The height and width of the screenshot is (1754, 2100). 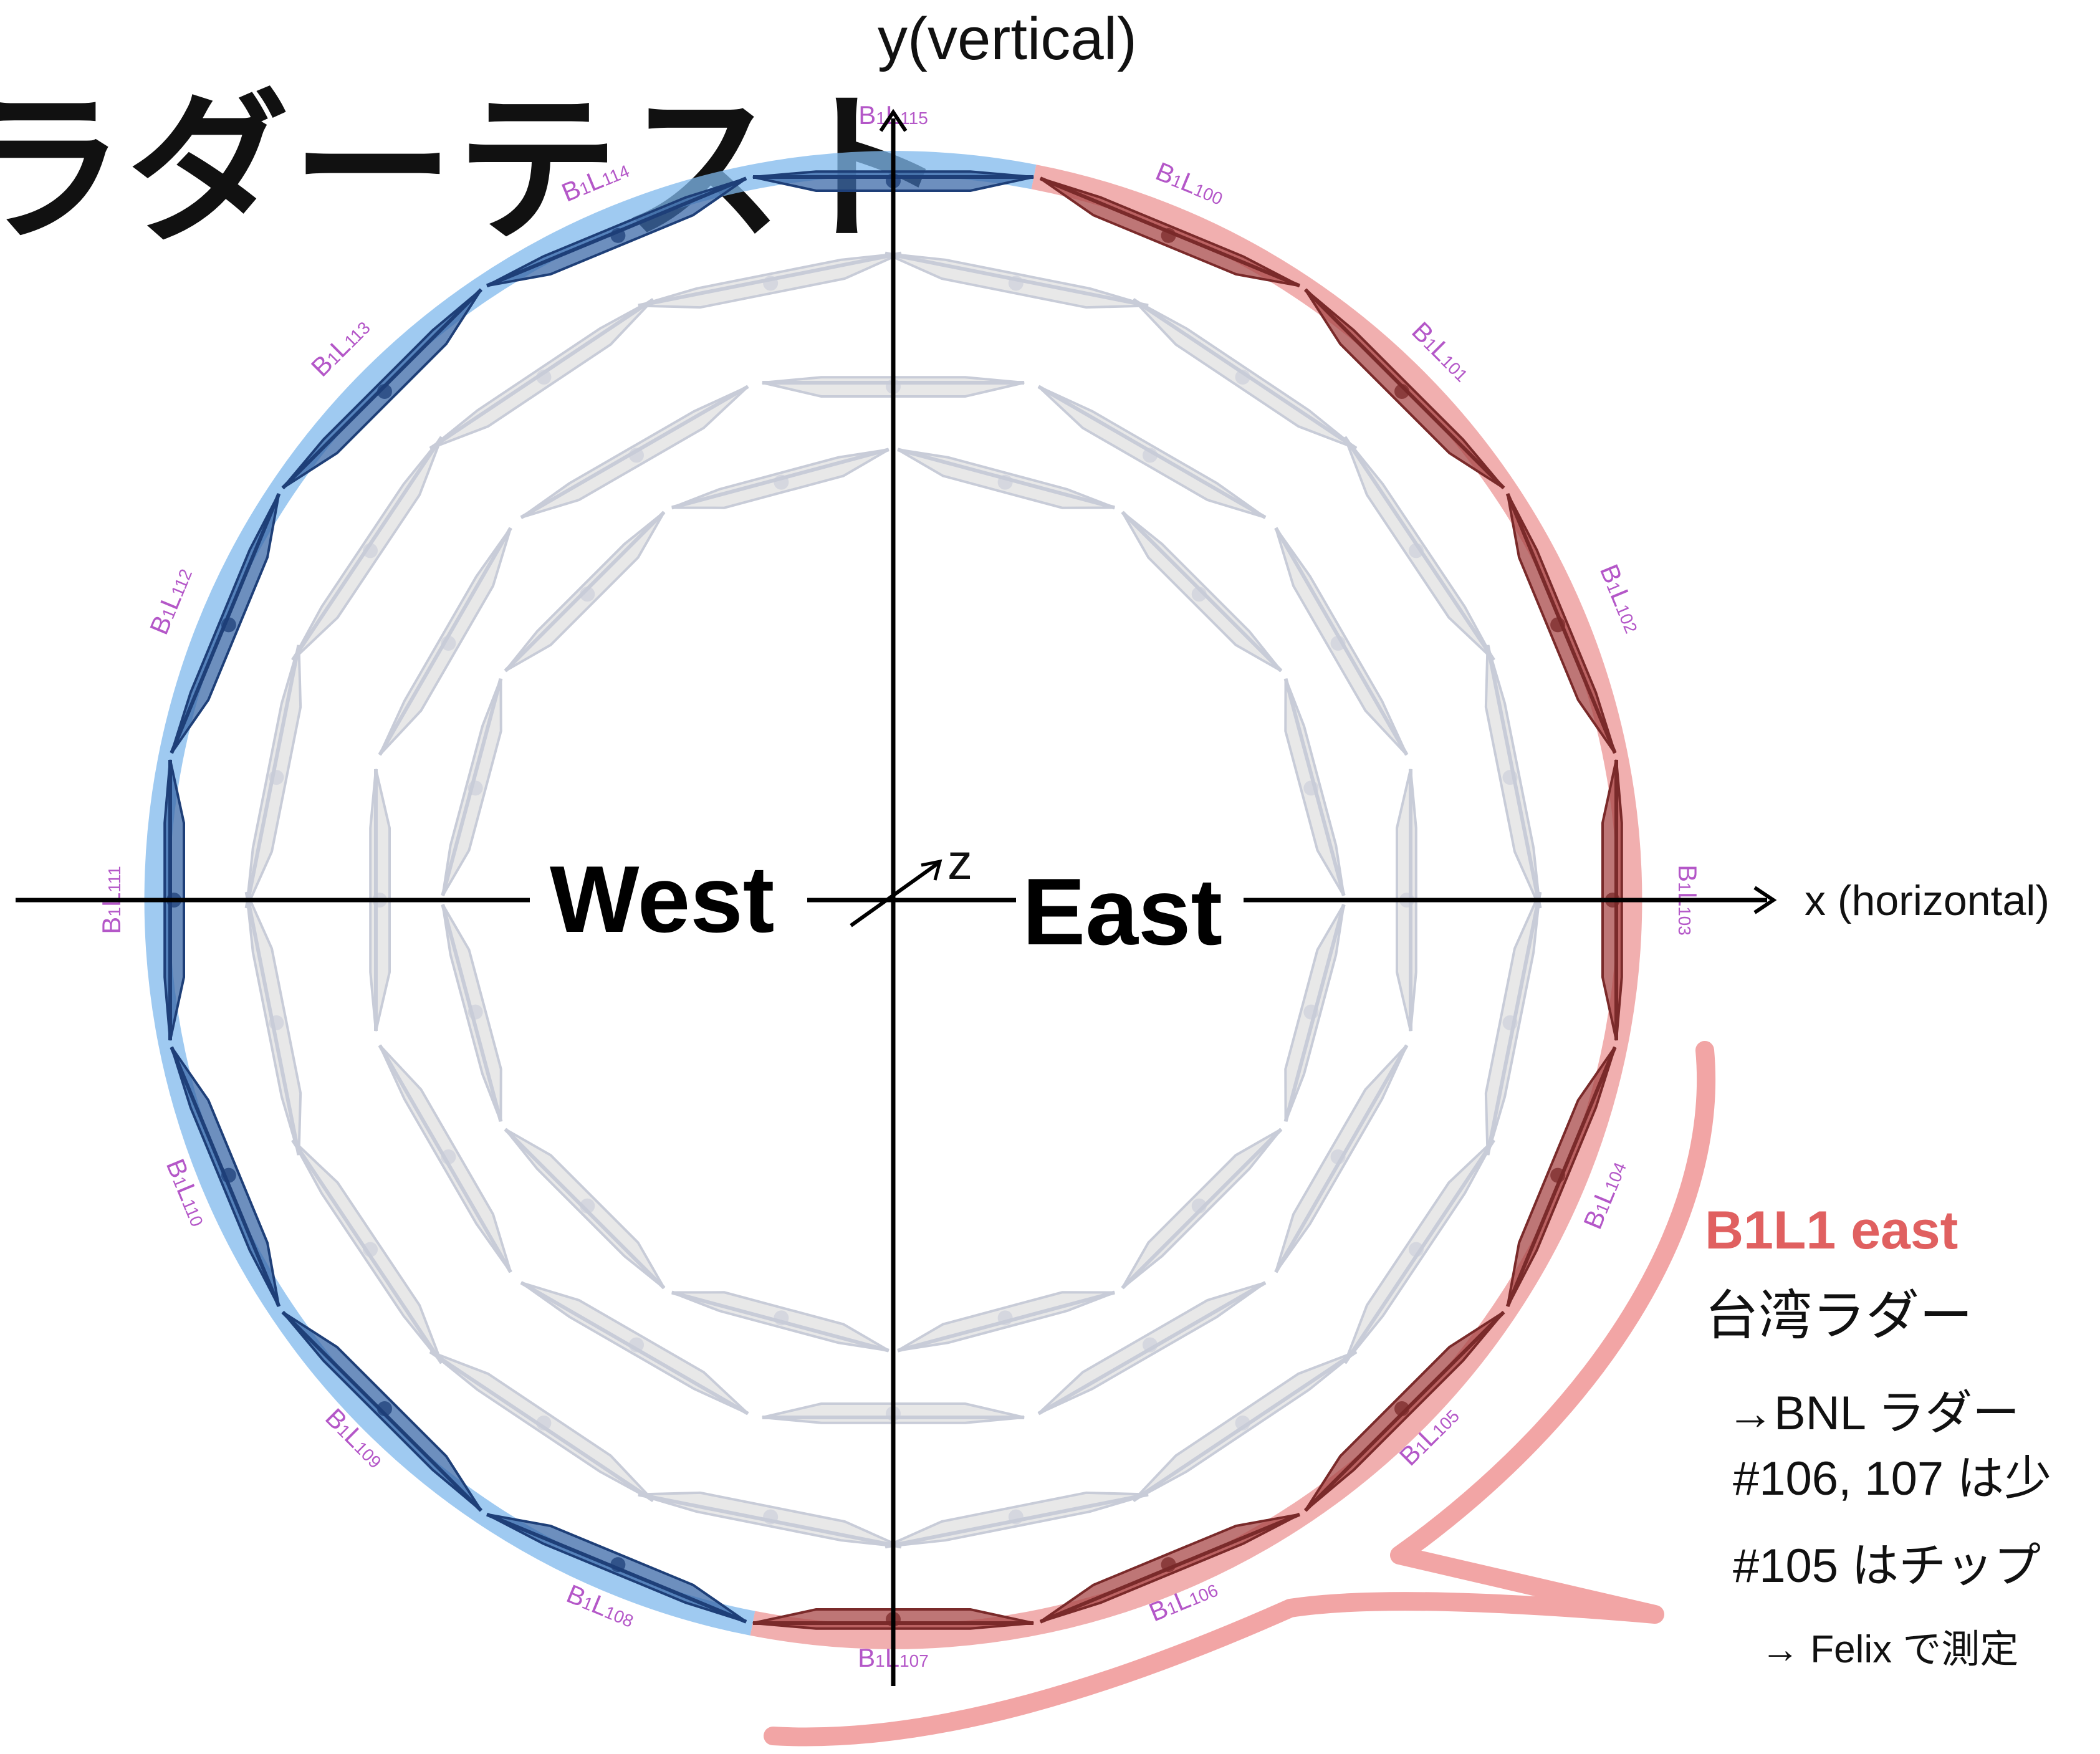 I want to click on ladder-label-sub2: 100, so click(x=1208, y=195).